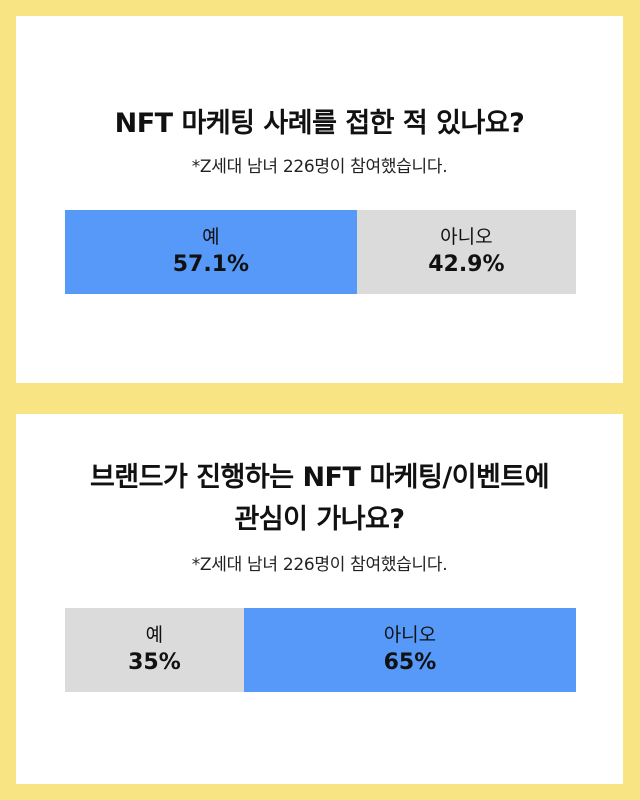 The image size is (640, 800). What do you see at coordinates (319, 565) in the screenshot?
I see `survey-note-2: *Z세대 남녀 226명이 참여했습니다.` at bounding box center [319, 565].